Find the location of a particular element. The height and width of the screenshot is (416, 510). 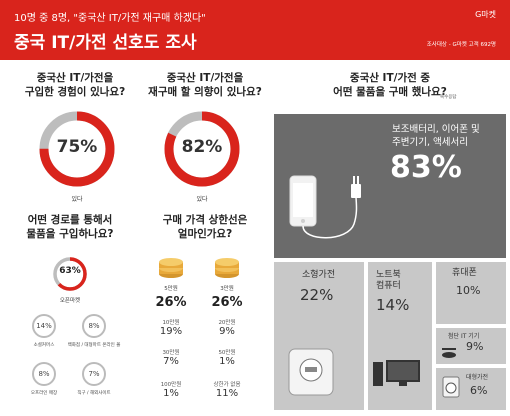

q3-question-line1: 중국산 IT/가전 중 is located at coordinates (390, 78).